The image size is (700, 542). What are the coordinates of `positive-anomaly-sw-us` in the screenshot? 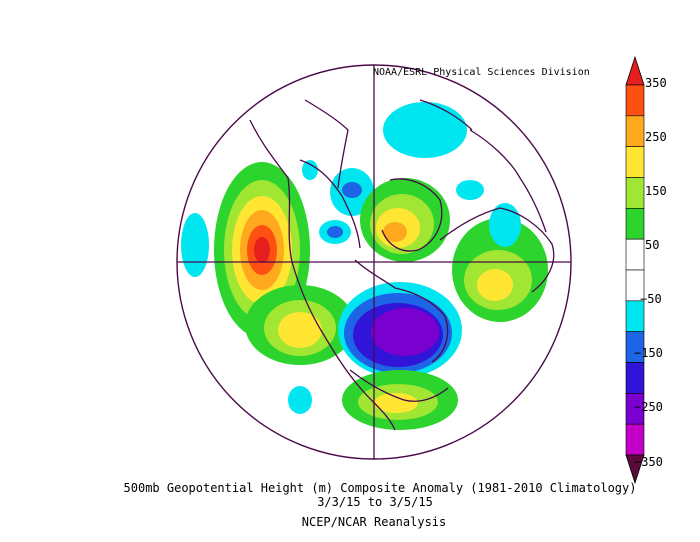 It's located at (300, 325).